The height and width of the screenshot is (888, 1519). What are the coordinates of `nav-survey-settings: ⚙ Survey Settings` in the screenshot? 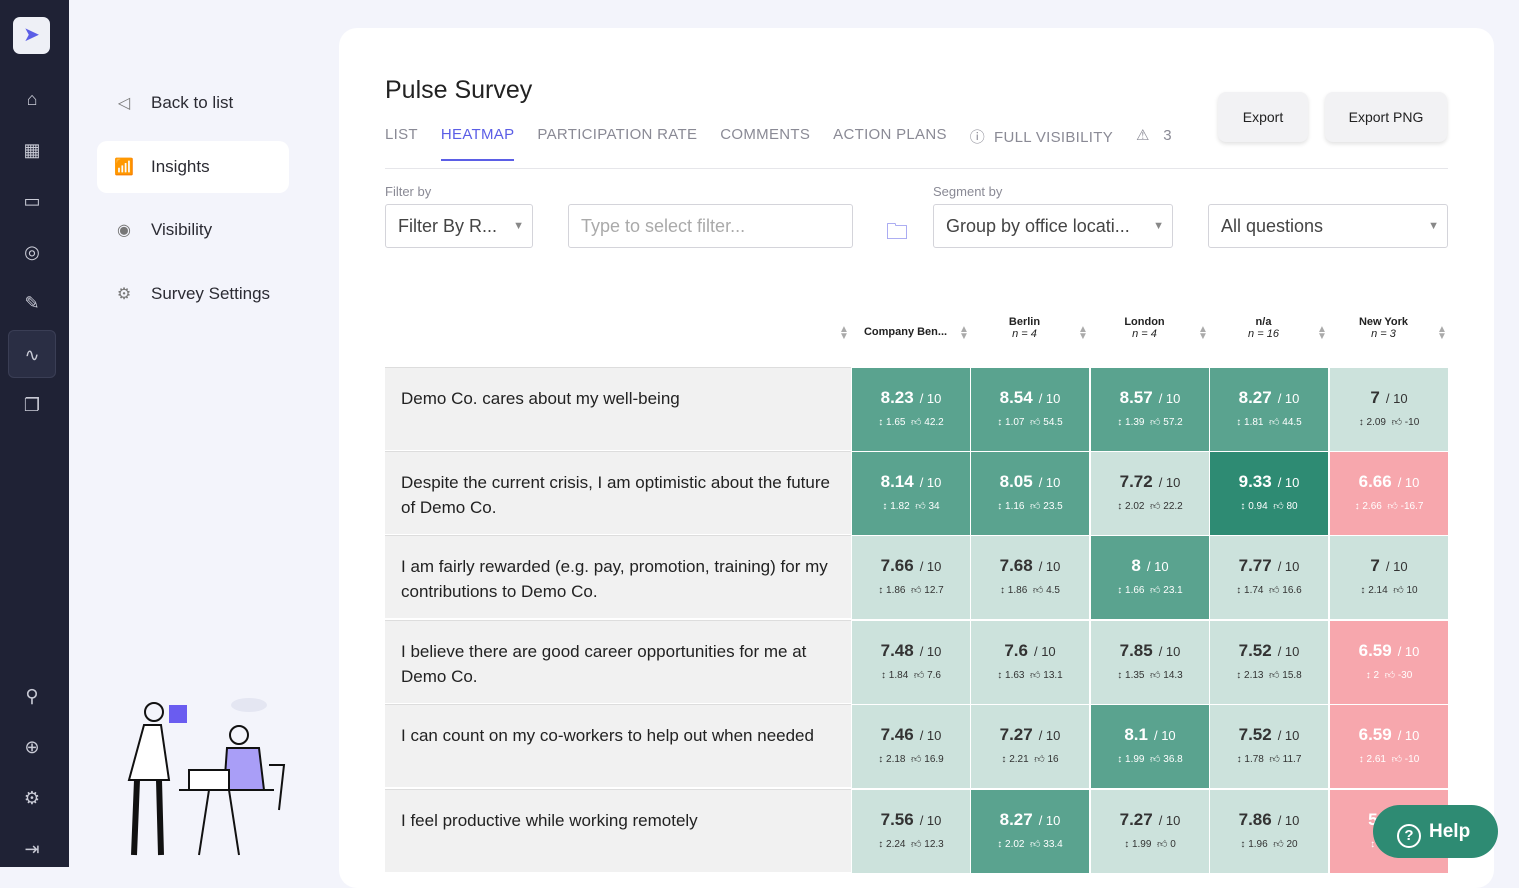 It's located at (193, 294).